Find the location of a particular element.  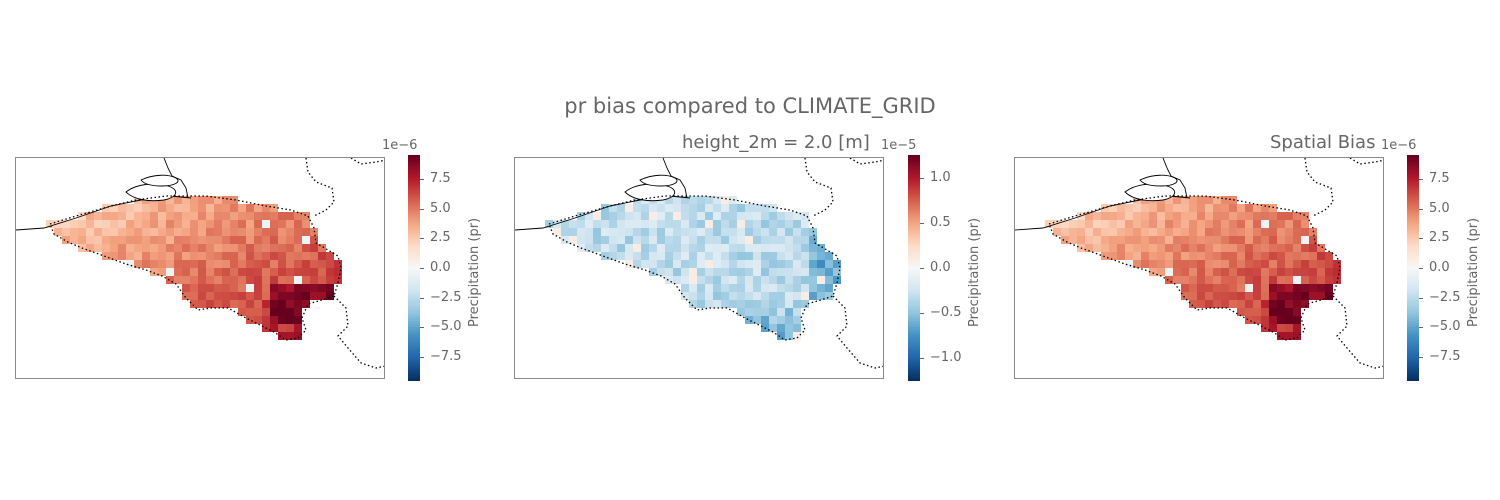

colorbar-tick-label: 0.0 is located at coordinates (940, 267).